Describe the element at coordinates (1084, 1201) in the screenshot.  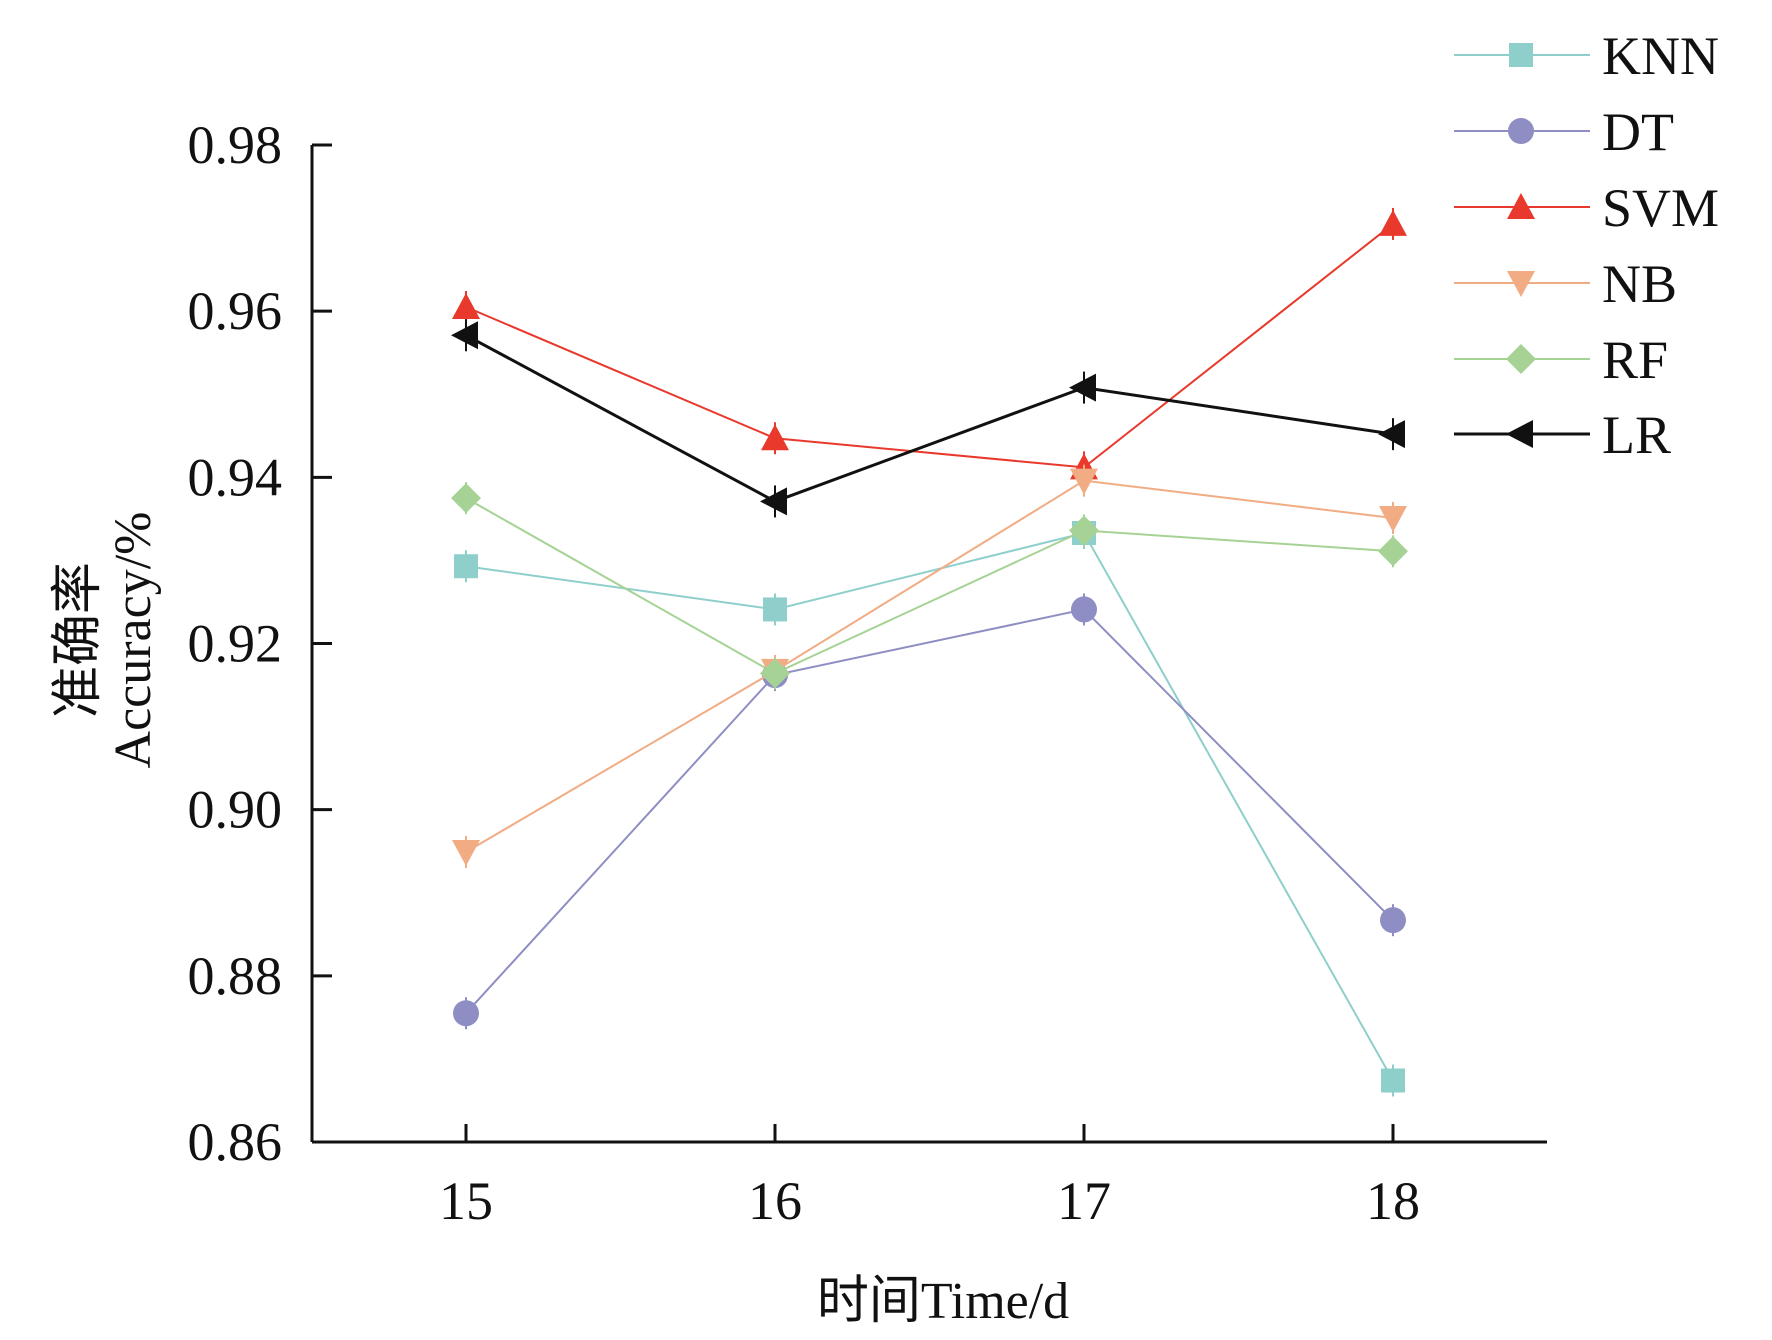
I see `x-tick-label: 17` at that location.